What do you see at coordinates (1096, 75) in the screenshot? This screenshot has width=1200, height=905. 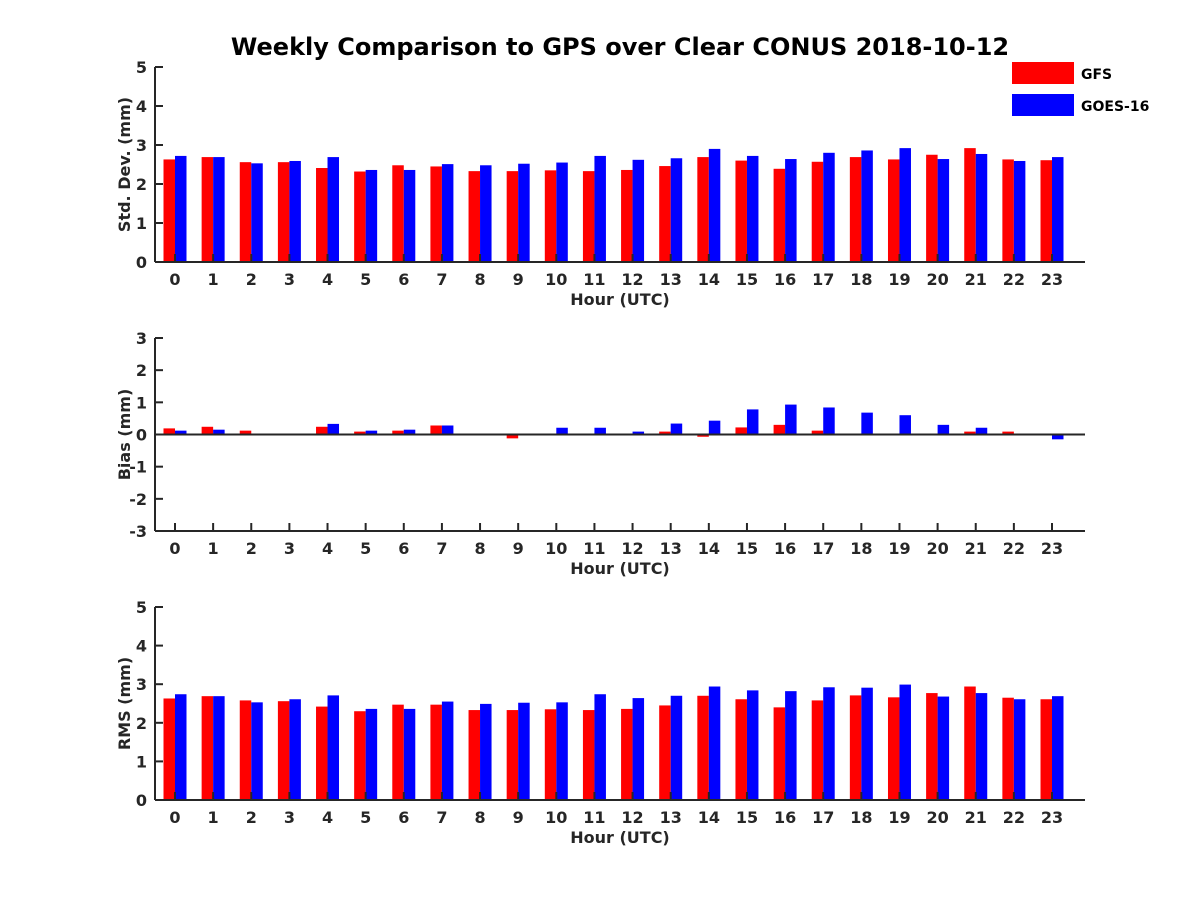 I see `legend-label-gfs: GFS` at bounding box center [1096, 75].